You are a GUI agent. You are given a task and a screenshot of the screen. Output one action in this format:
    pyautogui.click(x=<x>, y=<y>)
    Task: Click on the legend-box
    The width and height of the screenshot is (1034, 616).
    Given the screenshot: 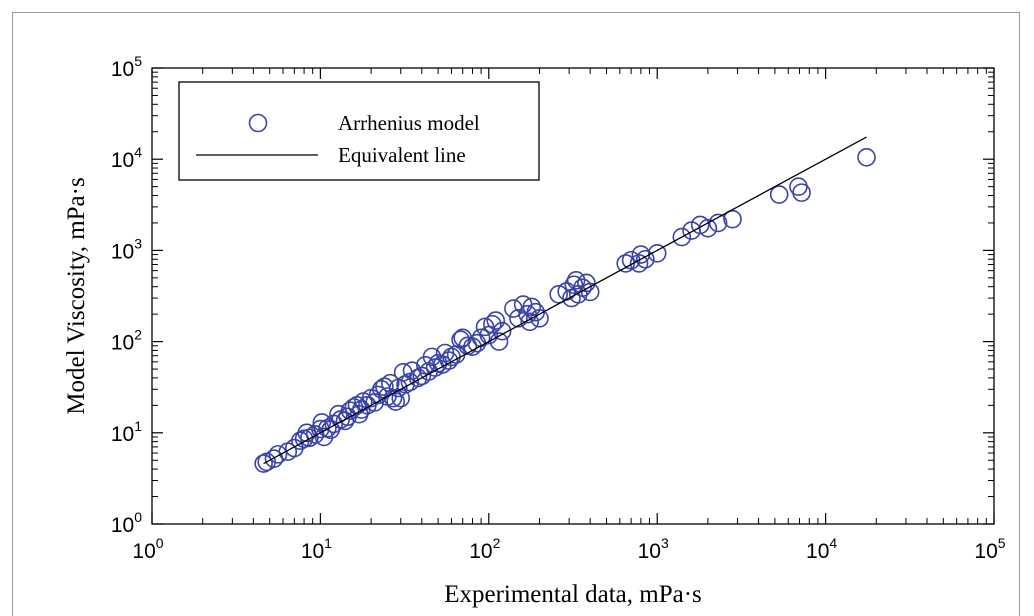 What is the action you would take?
    pyautogui.click(x=359, y=131)
    